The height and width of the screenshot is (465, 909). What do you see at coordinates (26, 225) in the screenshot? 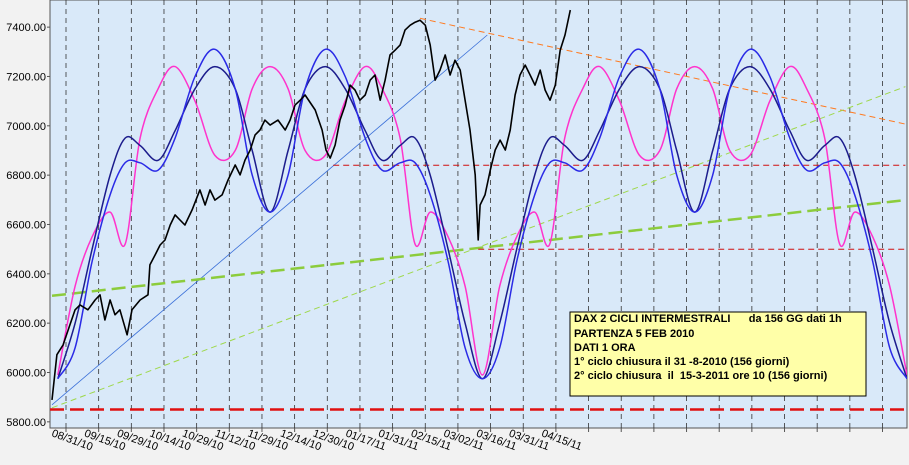
I see `y-tick-label: 6600.00` at bounding box center [26, 225].